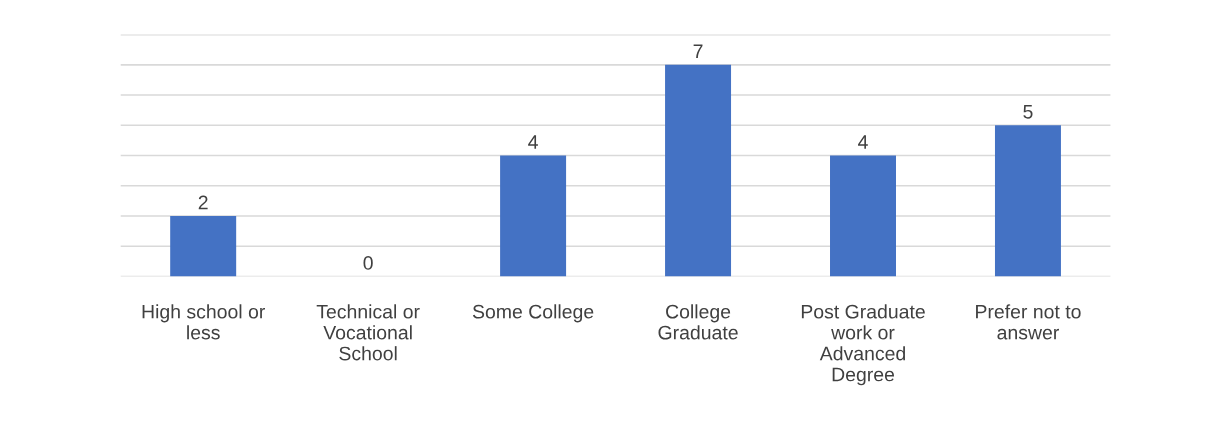  Describe the element at coordinates (863, 345) in the screenshot. I see `x-tick-label: Post Graduate work or Advanced Degree` at that location.